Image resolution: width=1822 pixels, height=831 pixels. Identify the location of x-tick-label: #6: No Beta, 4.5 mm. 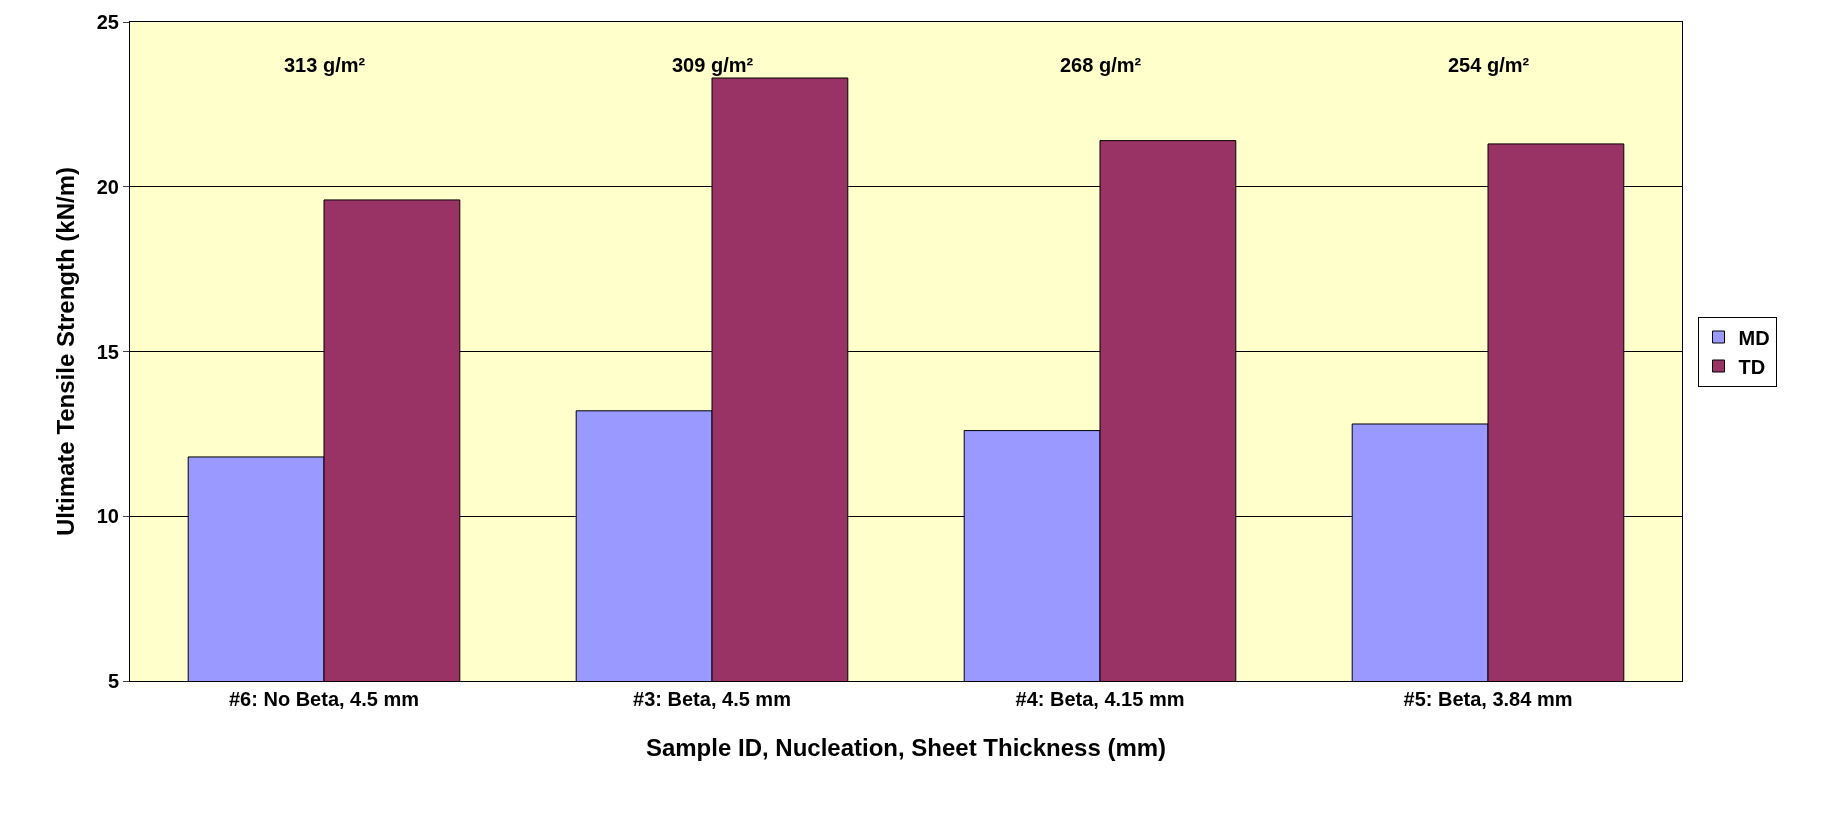
(324, 699).